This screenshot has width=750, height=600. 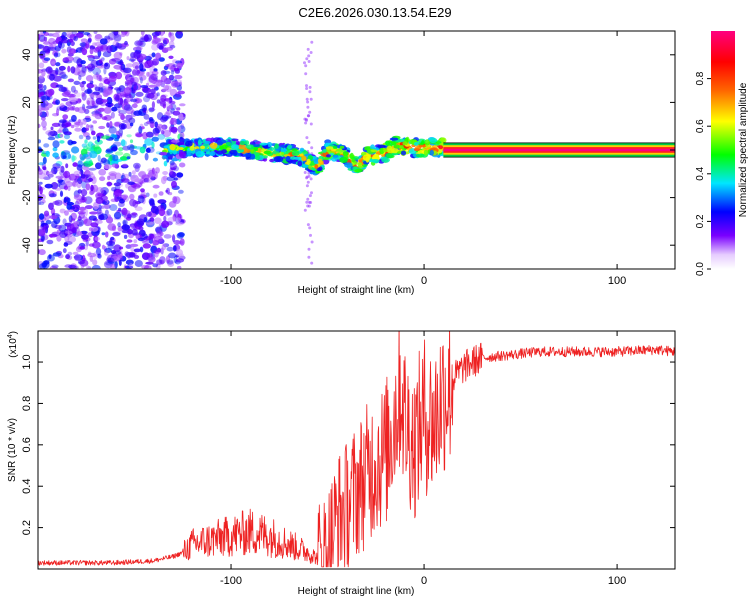 I want to click on spectrogram-x-tick-label: 100, so click(x=617, y=281).